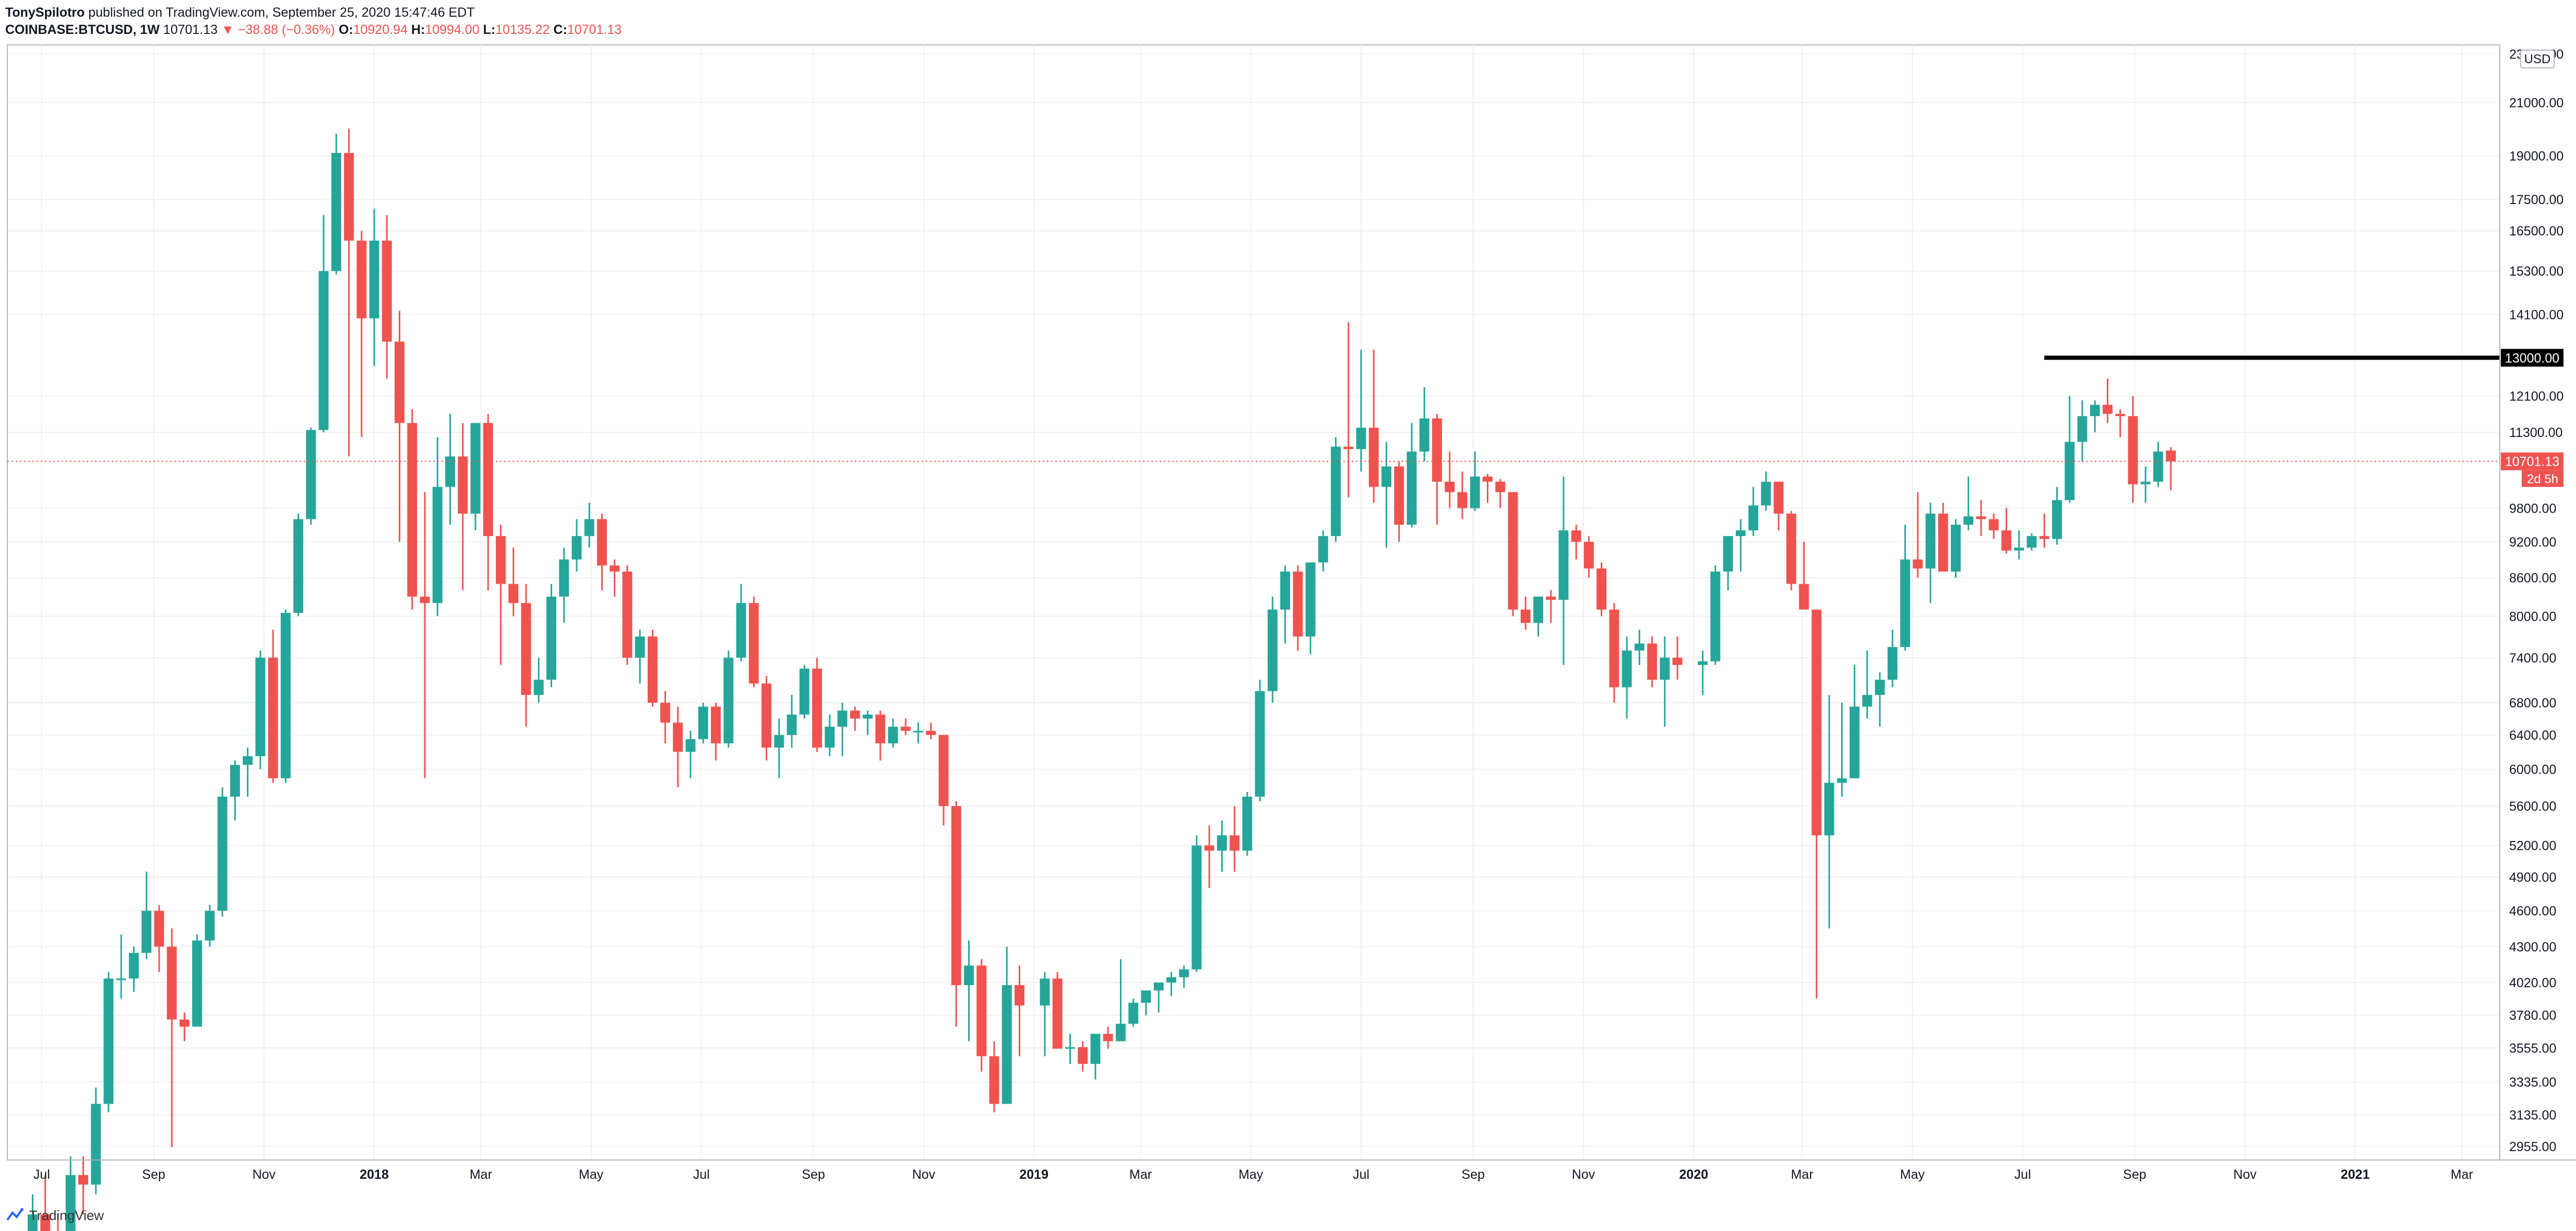  I want to click on symbol-name: COINBASE:BTCUSD, 1W, so click(82, 29).